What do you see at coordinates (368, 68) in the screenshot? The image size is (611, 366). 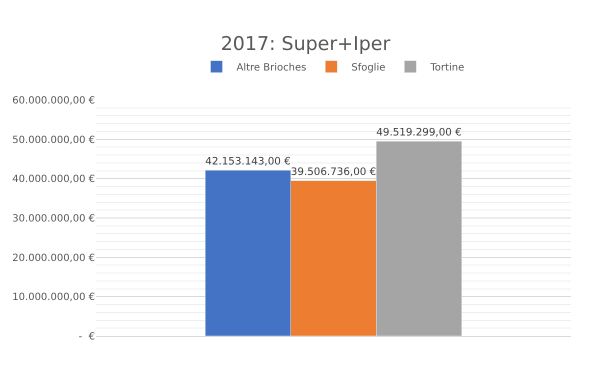 I see `legend-label: Sfoglie` at bounding box center [368, 68].